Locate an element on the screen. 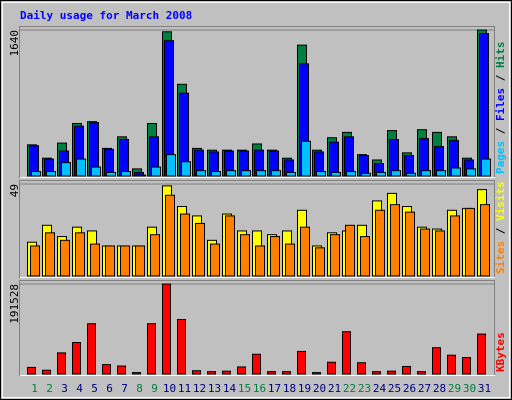 This screenshot has height=400, width=512. legend: Sites / Visits is located at coordinates (500, 227).